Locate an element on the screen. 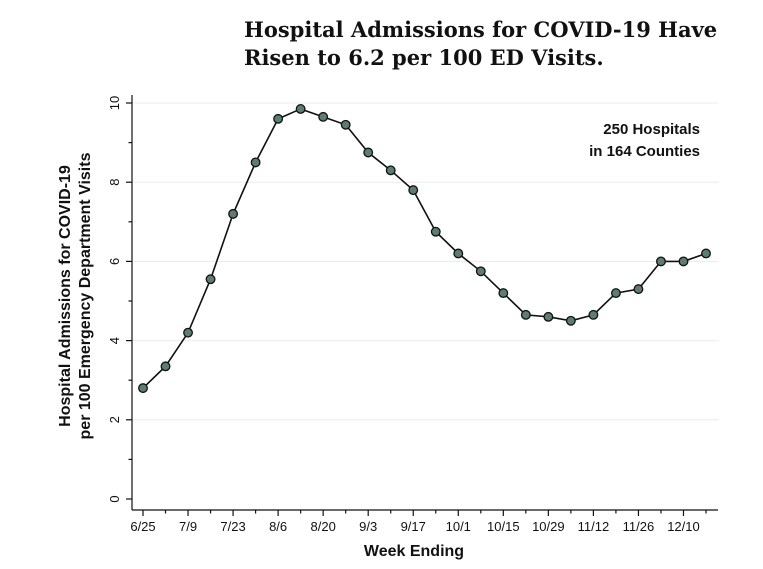 This screenshot has width=763, height=569. x-tick-label-8/20: 8/20 is located at coordinates (323, 526).